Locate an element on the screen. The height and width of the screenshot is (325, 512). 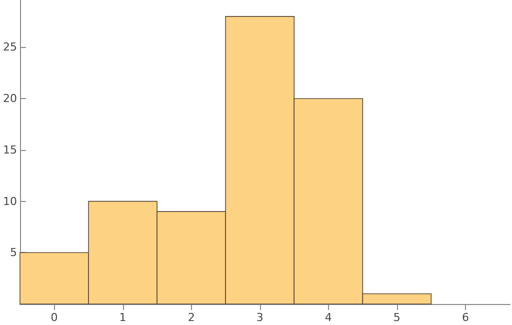
x-tick-label: 2 is located at coordinates (191, 317).